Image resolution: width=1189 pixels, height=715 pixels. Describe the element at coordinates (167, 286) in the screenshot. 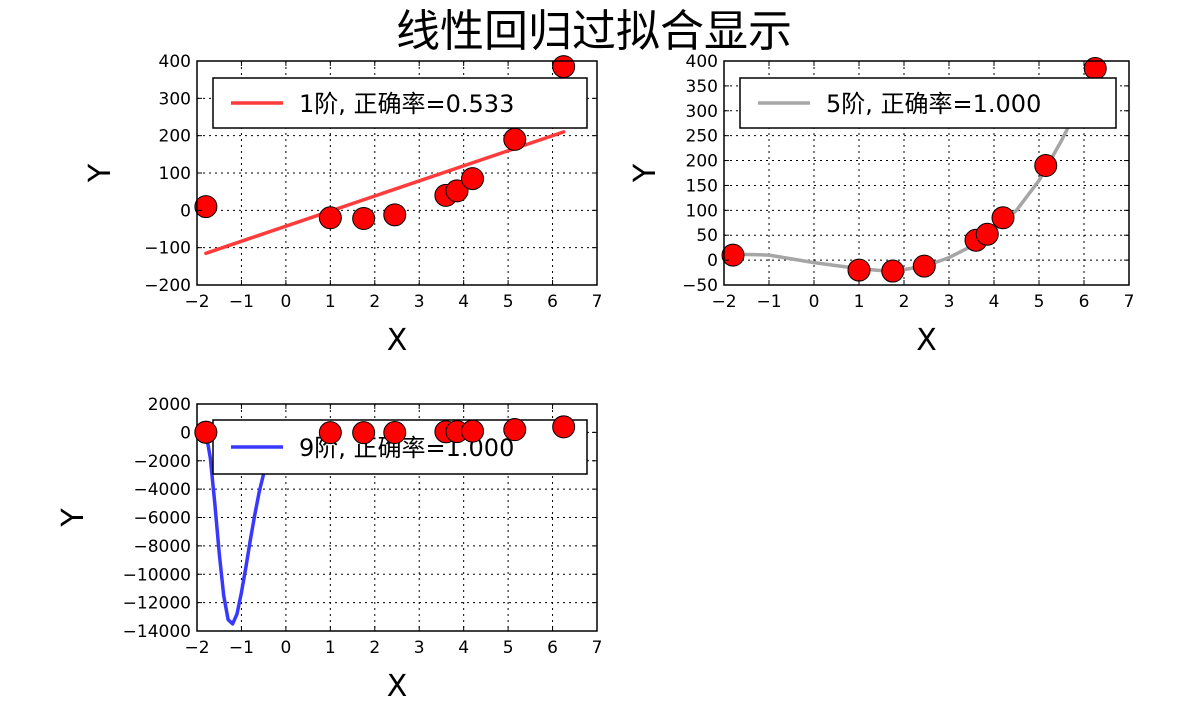

I see `y-tick-label: −200` at that location.